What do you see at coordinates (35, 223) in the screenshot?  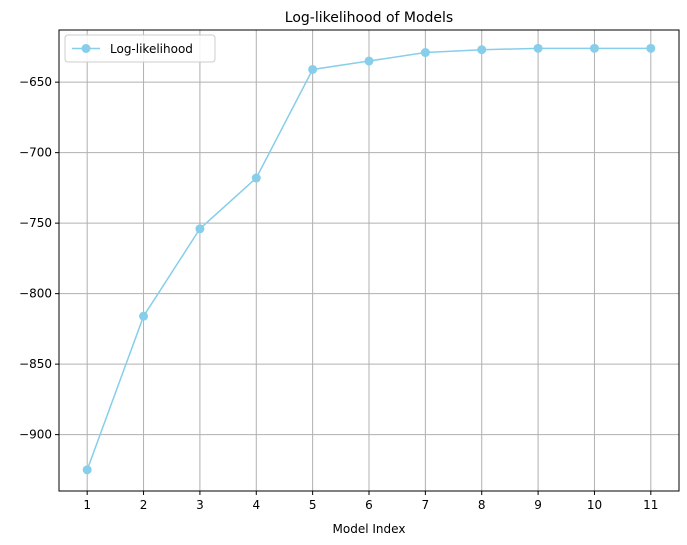 I see `y-tick-label: −750` at bounding box center [35, 223].